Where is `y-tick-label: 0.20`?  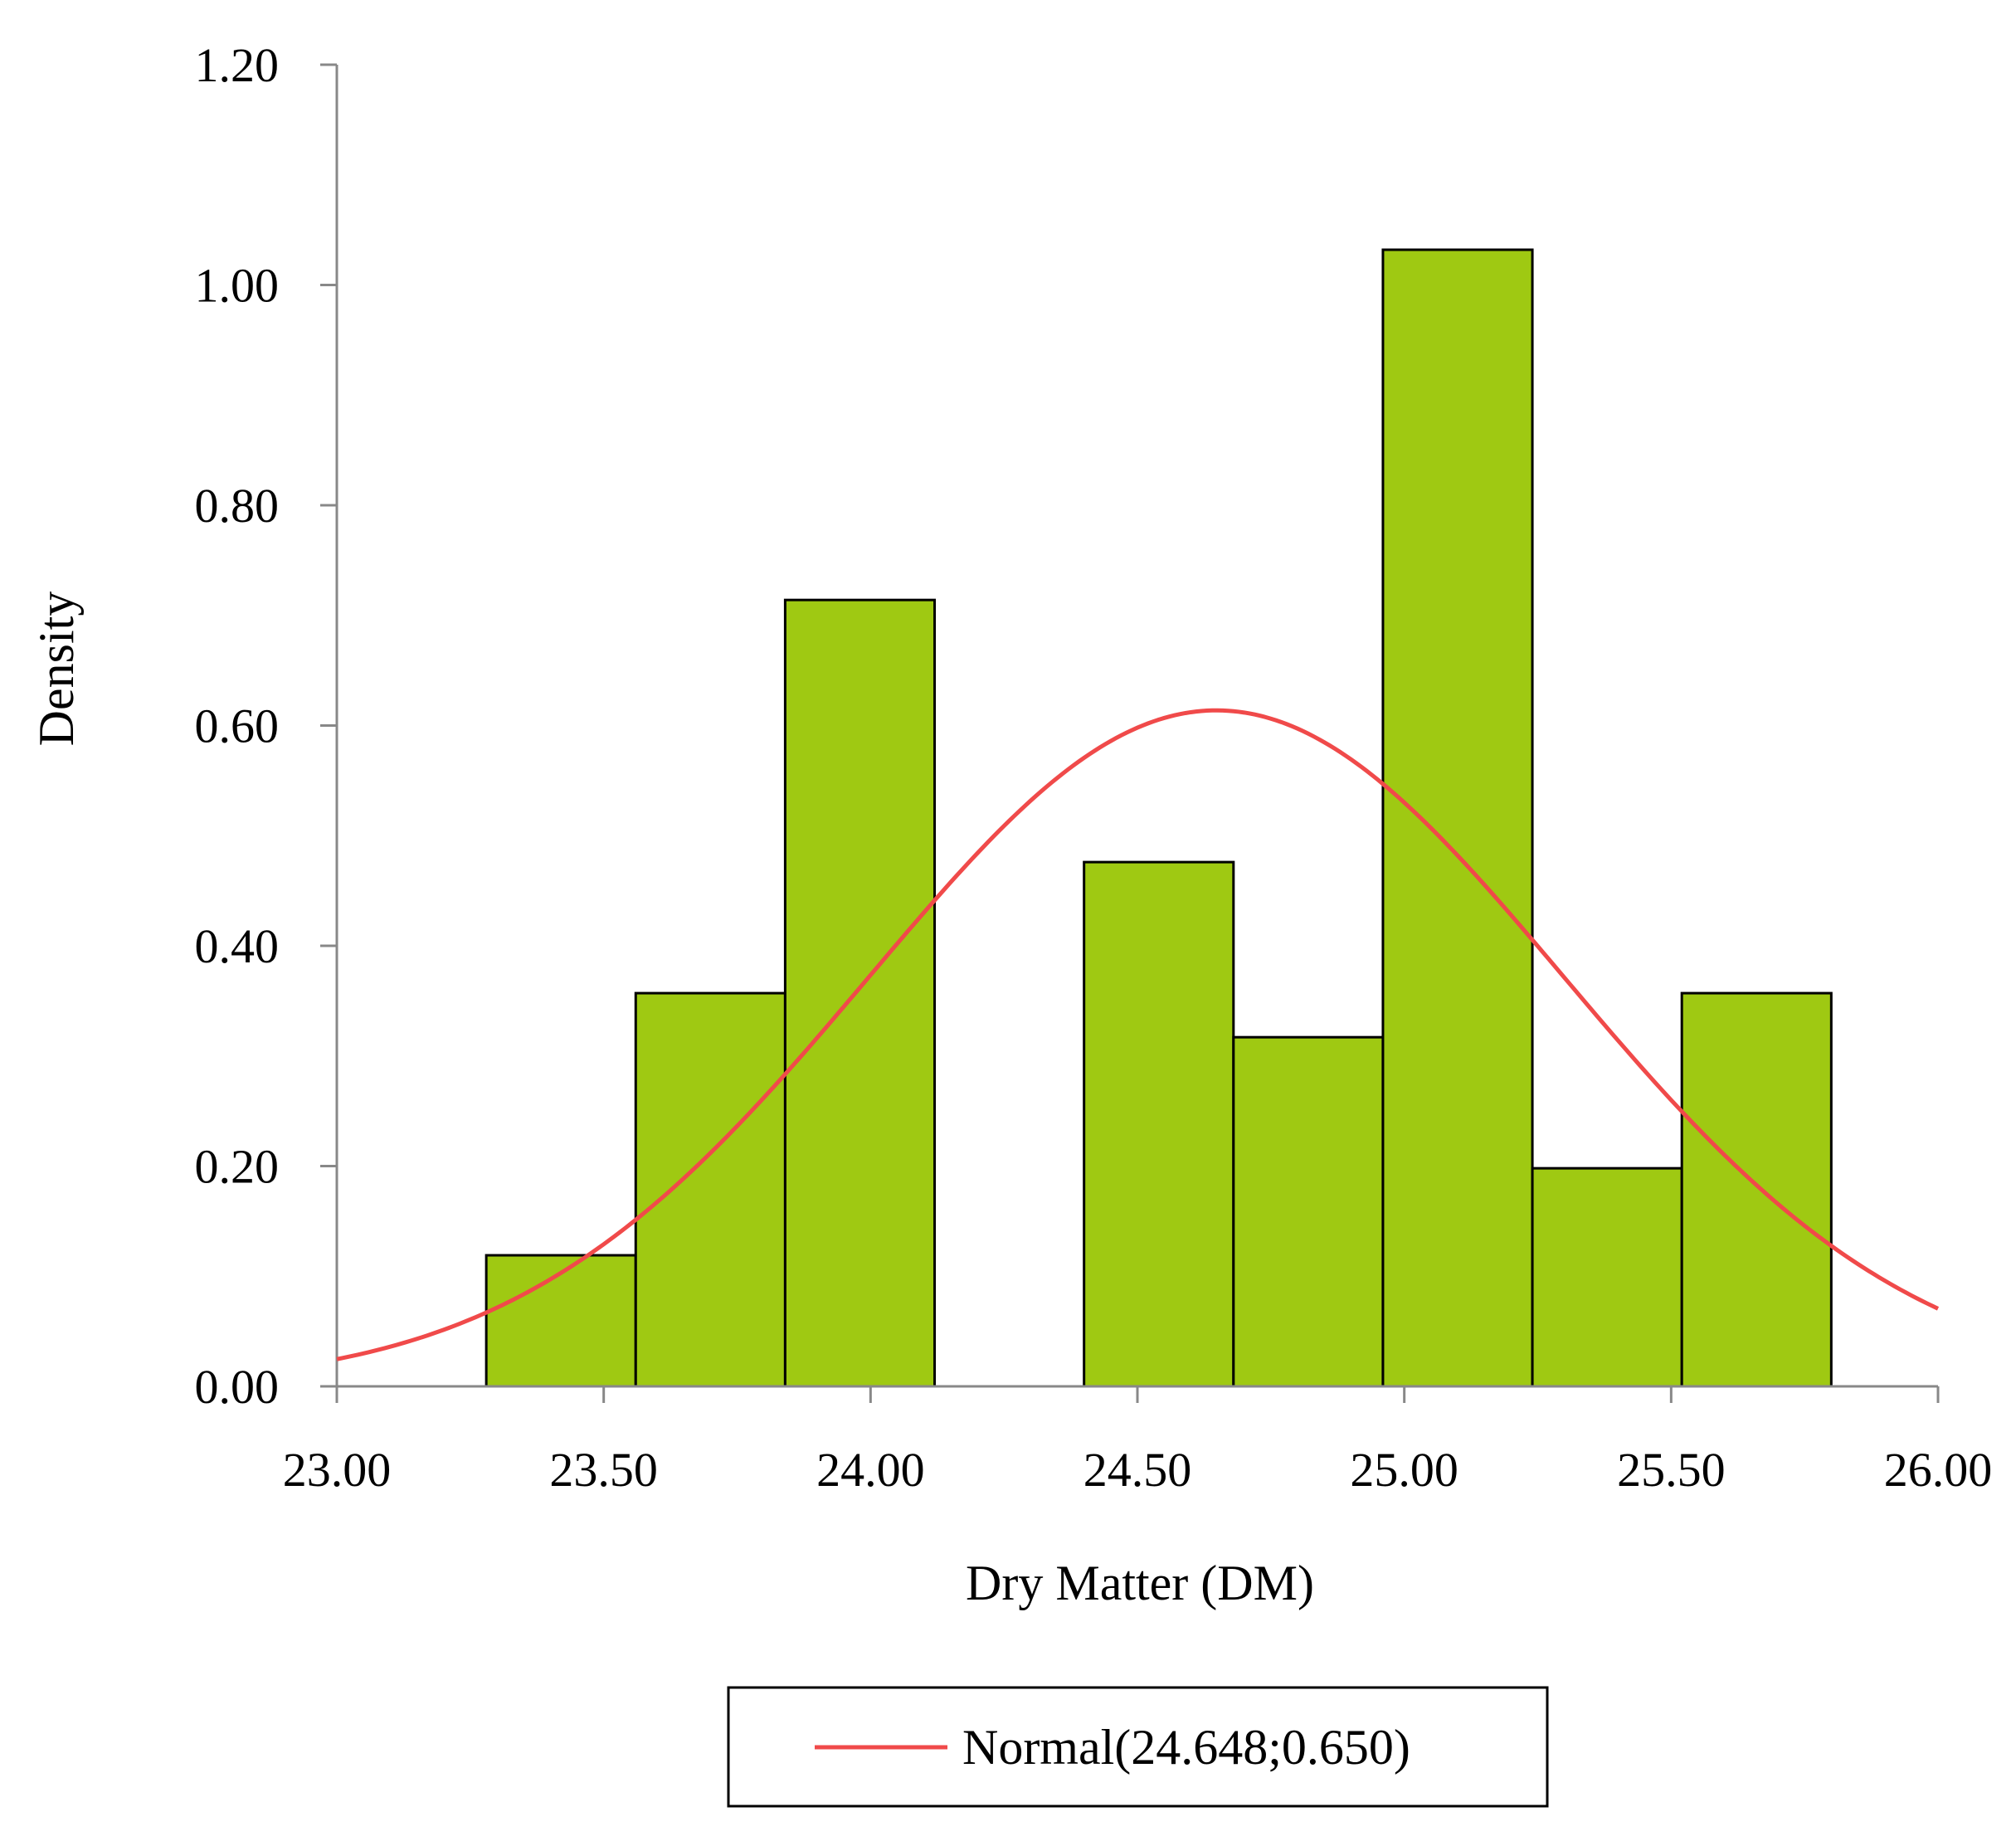 y-tick-label: 0.20 is located at coordinates (237, 1167).